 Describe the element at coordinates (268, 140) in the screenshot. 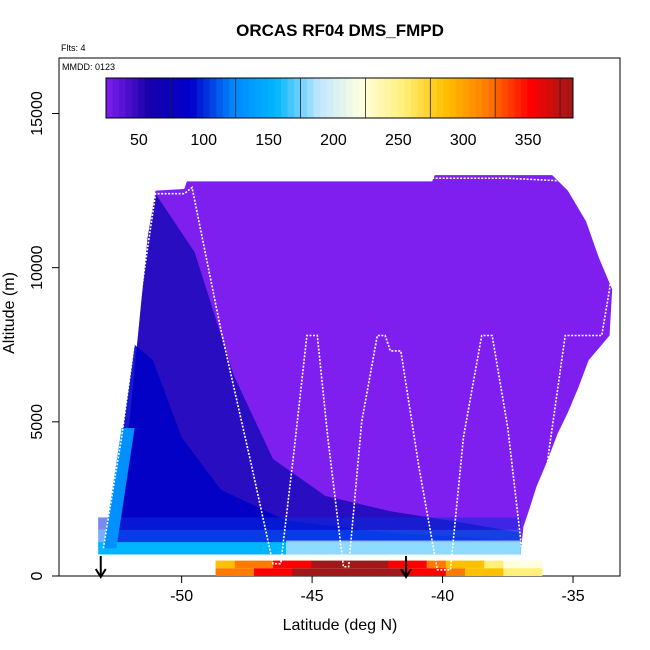

I see `colorbar-tick-label: 150` at that location.